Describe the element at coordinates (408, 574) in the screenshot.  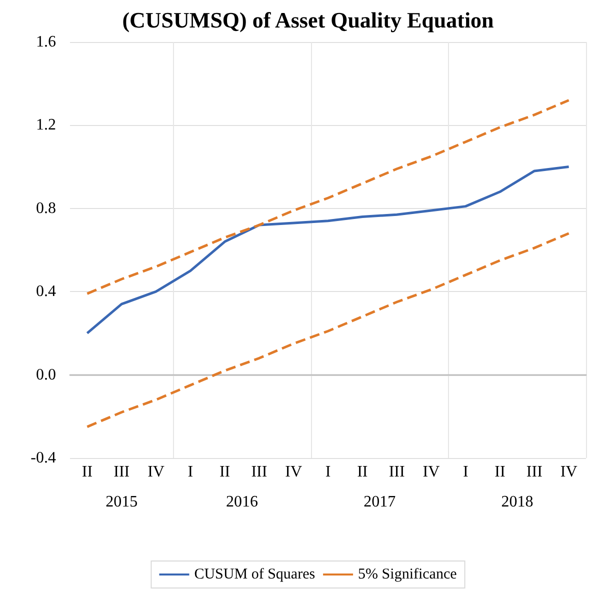
I see `legend-label: 5% Significance` at that location.